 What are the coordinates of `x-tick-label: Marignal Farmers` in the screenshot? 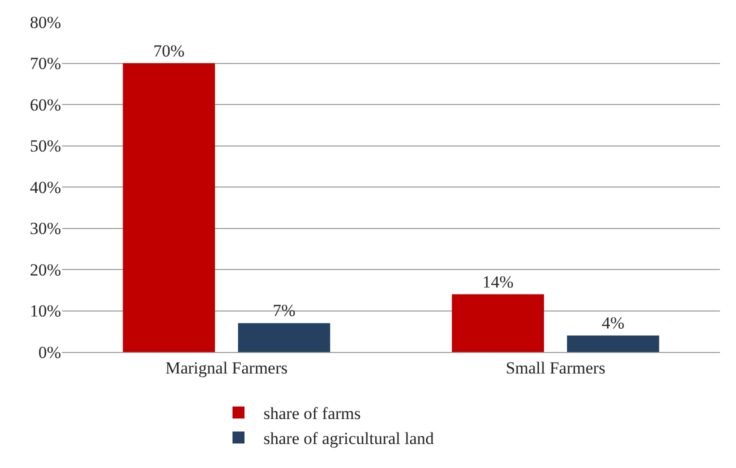 It's located at (226, 368).